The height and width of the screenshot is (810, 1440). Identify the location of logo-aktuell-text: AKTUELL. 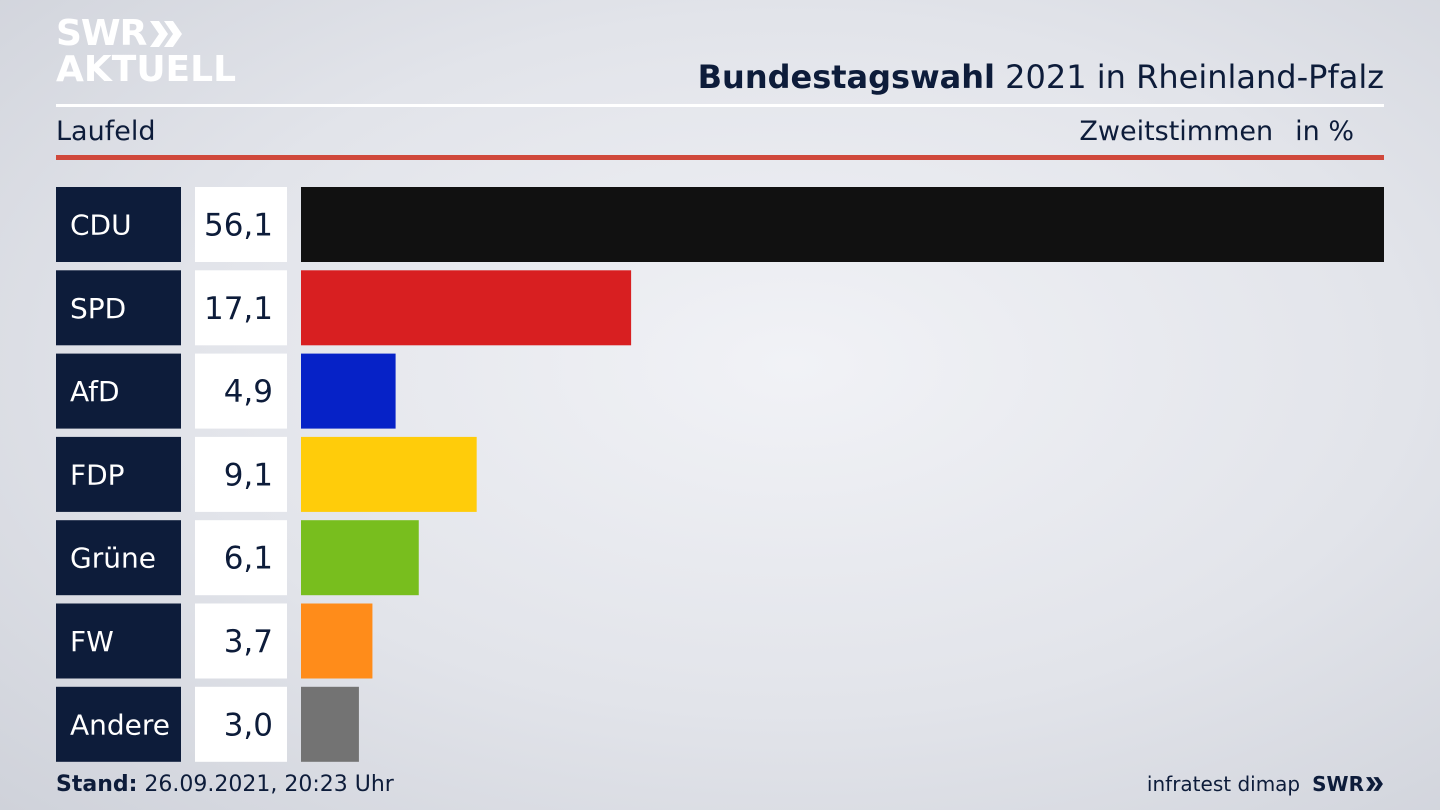
(146, 69).